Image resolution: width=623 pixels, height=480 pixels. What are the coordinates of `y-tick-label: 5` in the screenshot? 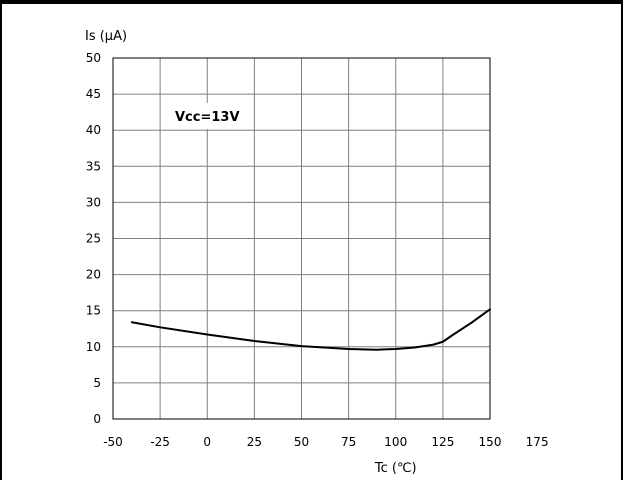 It's located at (97, 383).